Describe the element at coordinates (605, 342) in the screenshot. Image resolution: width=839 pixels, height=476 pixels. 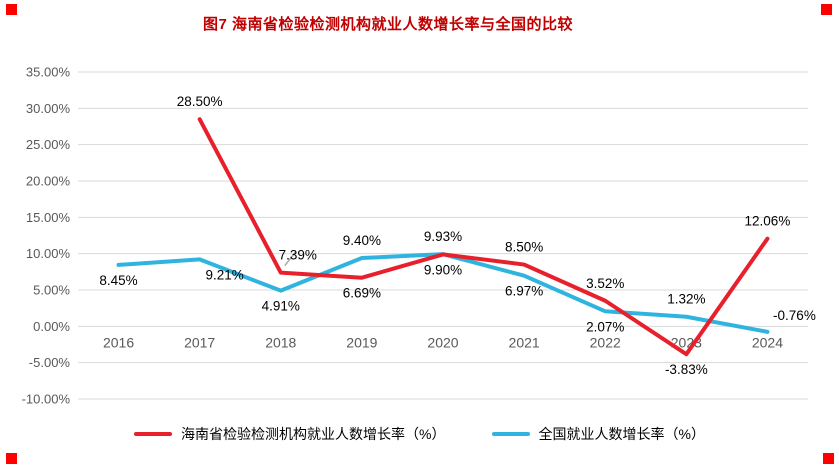
I see `x-tick-label: 2022` at that location.